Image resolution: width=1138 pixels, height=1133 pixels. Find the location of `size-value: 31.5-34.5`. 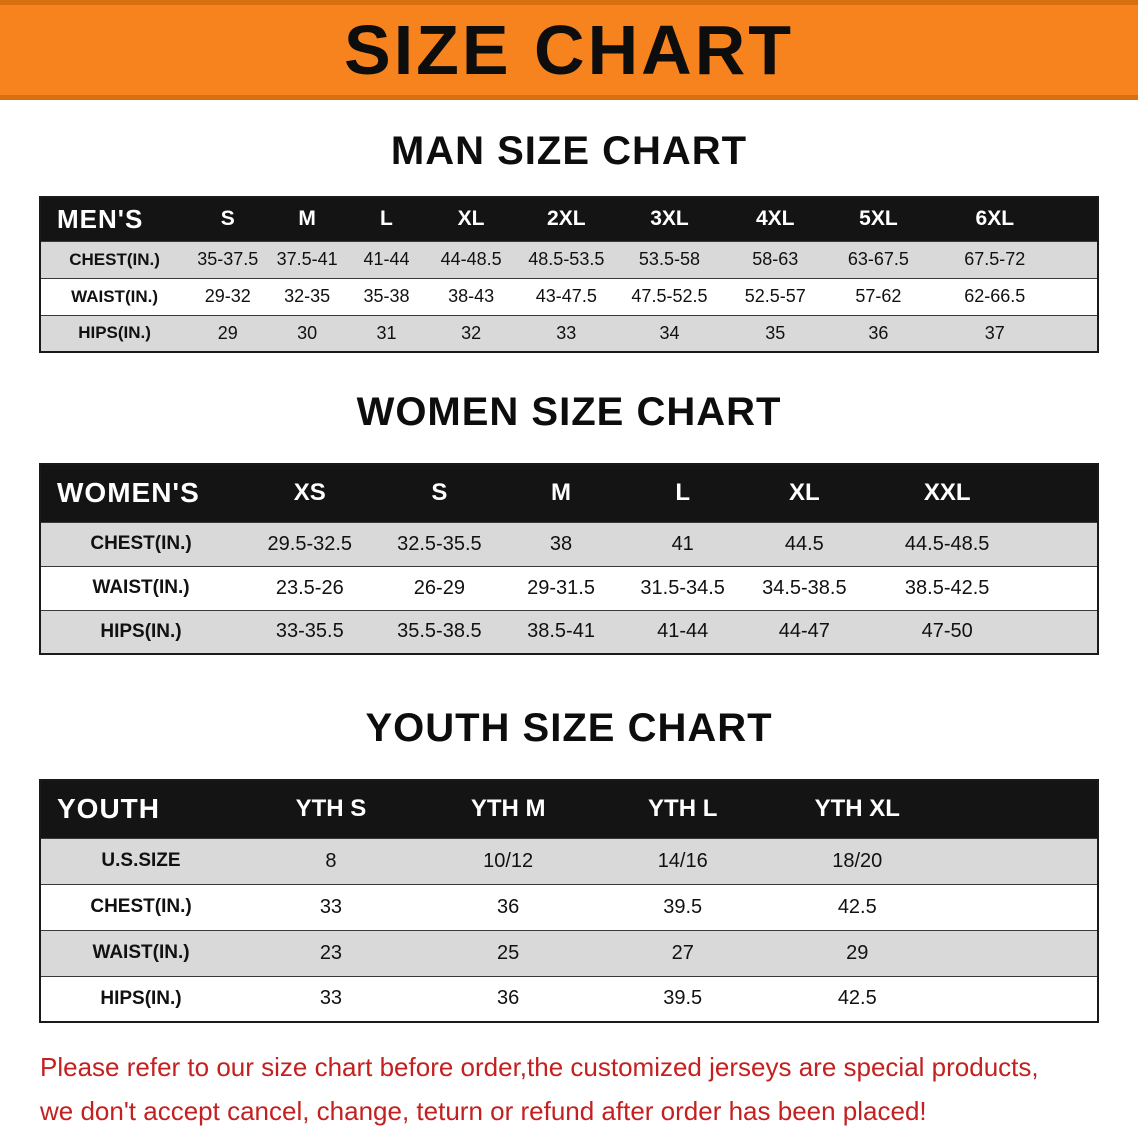

size-value: 31.5-34.5 is located at coordinates (682, 587).